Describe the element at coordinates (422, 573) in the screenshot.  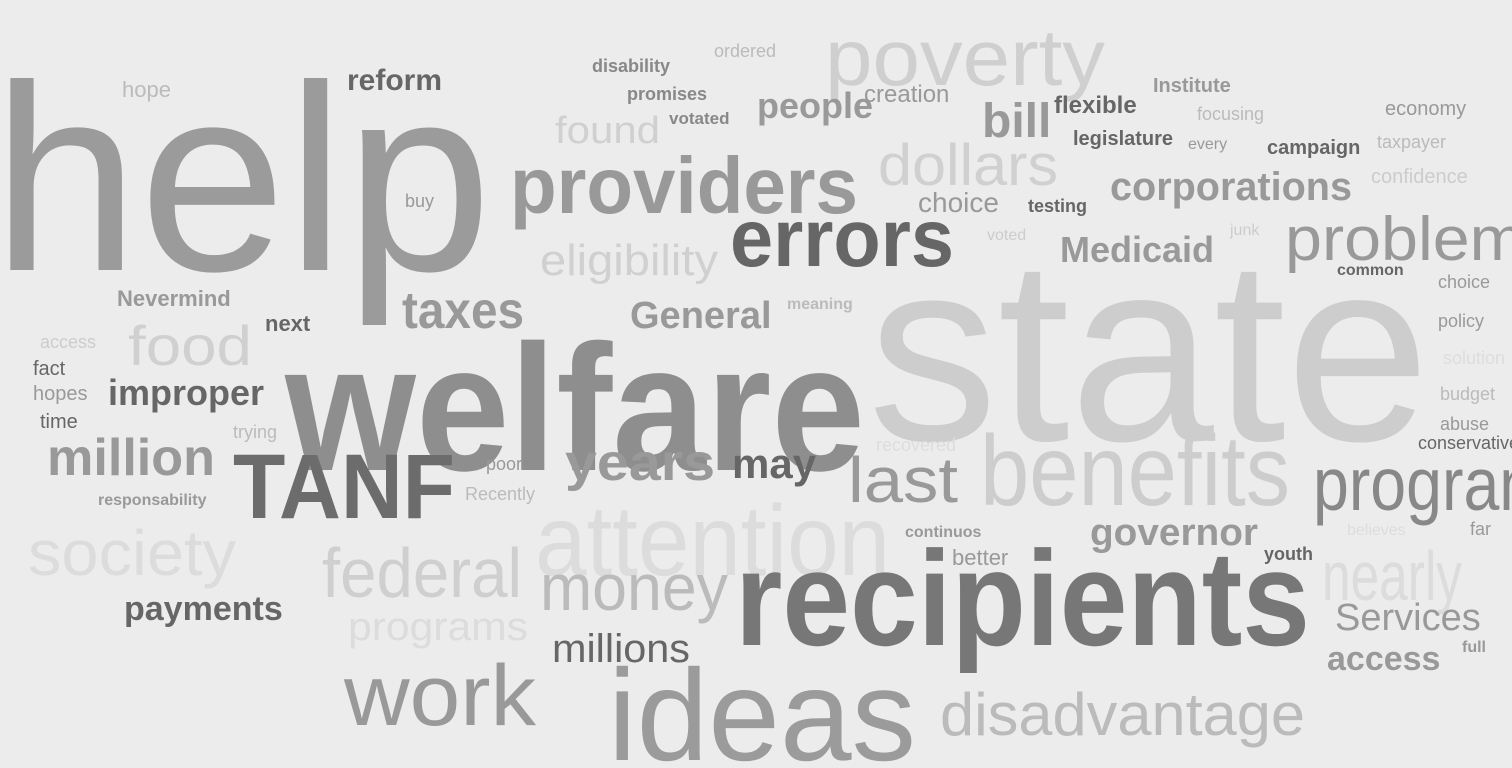
I see `word: federal` at that location.